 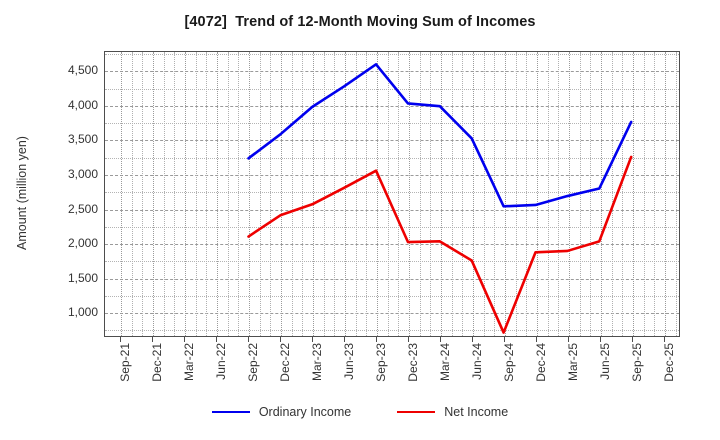 What do you see at coordinates (572, 362) in the screenshot?
I see `x-tick-label: Mar-25` at bounding box center [572, 362].